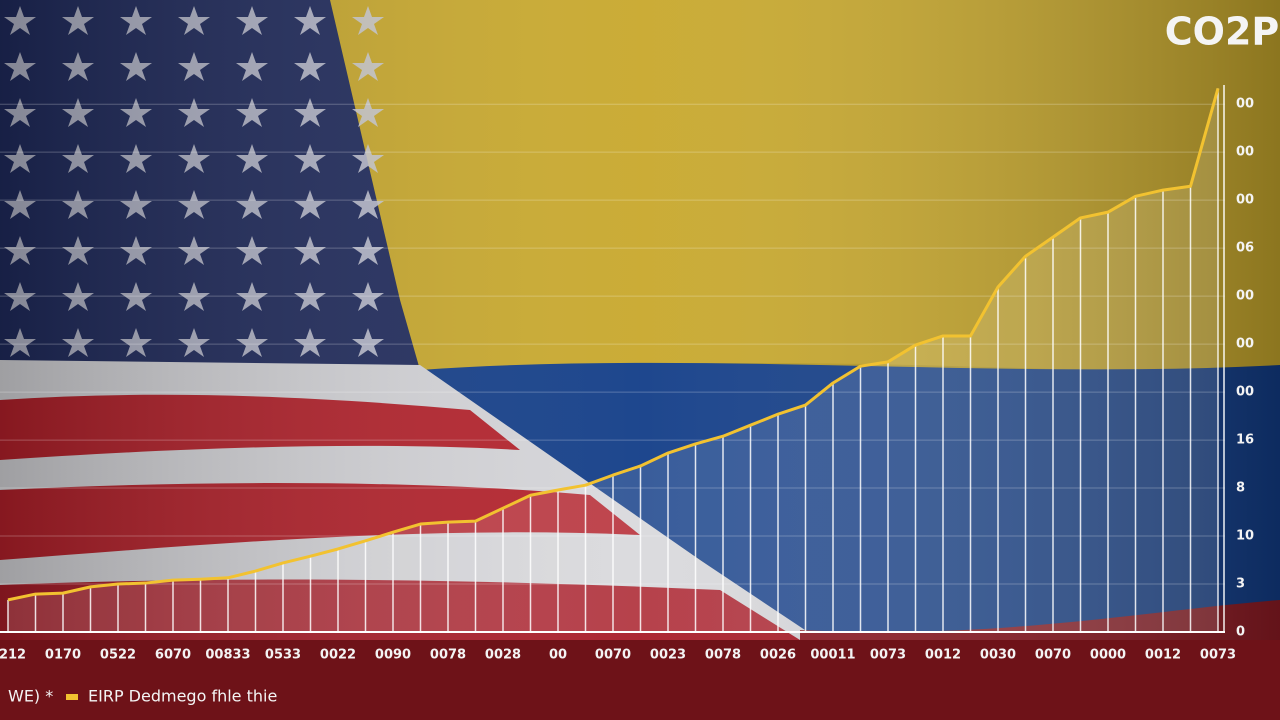 The height and width of the screenshot is (720, 1280). What do you see at coordinates (1108, 655) in the screenshot?
I see `x-tick-label: 0000` at bounding box center [1108, 655].